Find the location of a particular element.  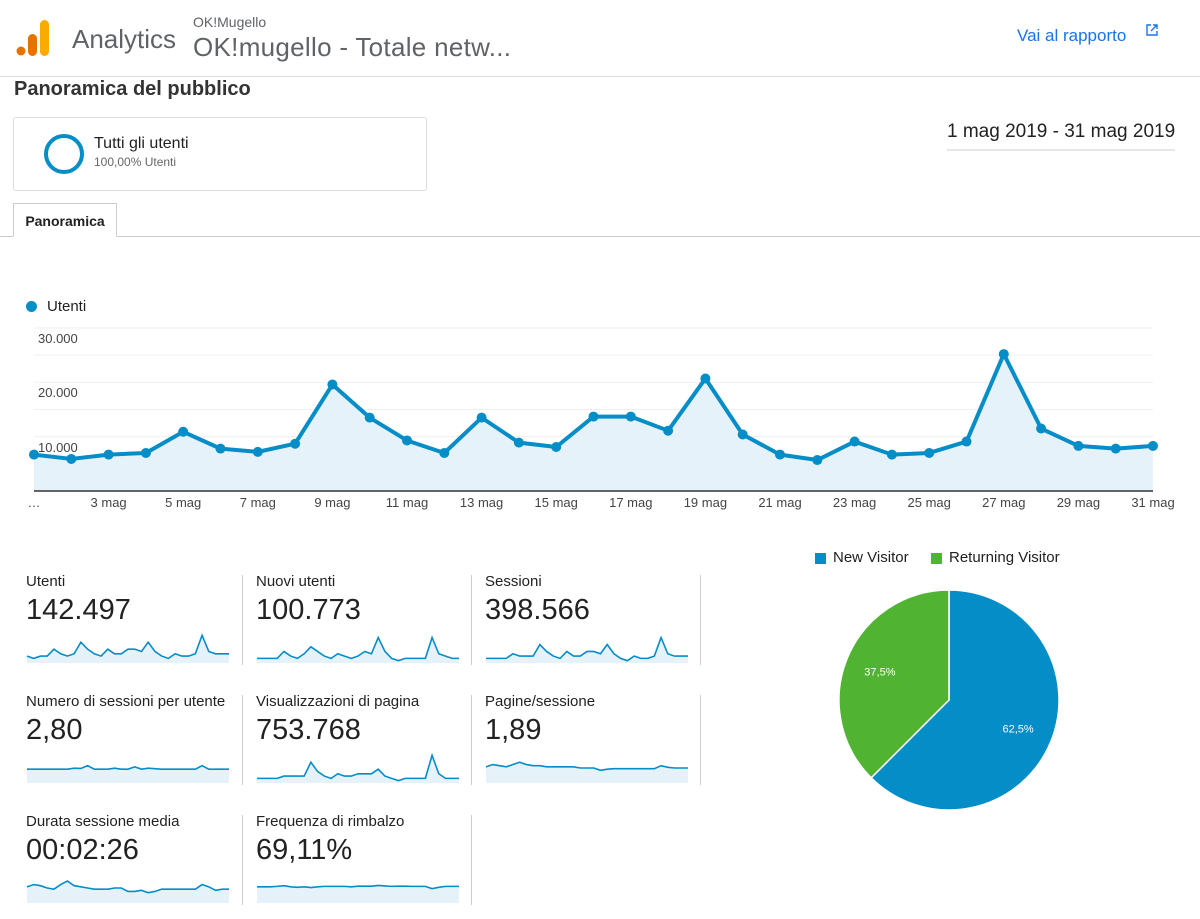

metric-sessioni: Sessioni 398.566 is located at coordinates (586, 619).